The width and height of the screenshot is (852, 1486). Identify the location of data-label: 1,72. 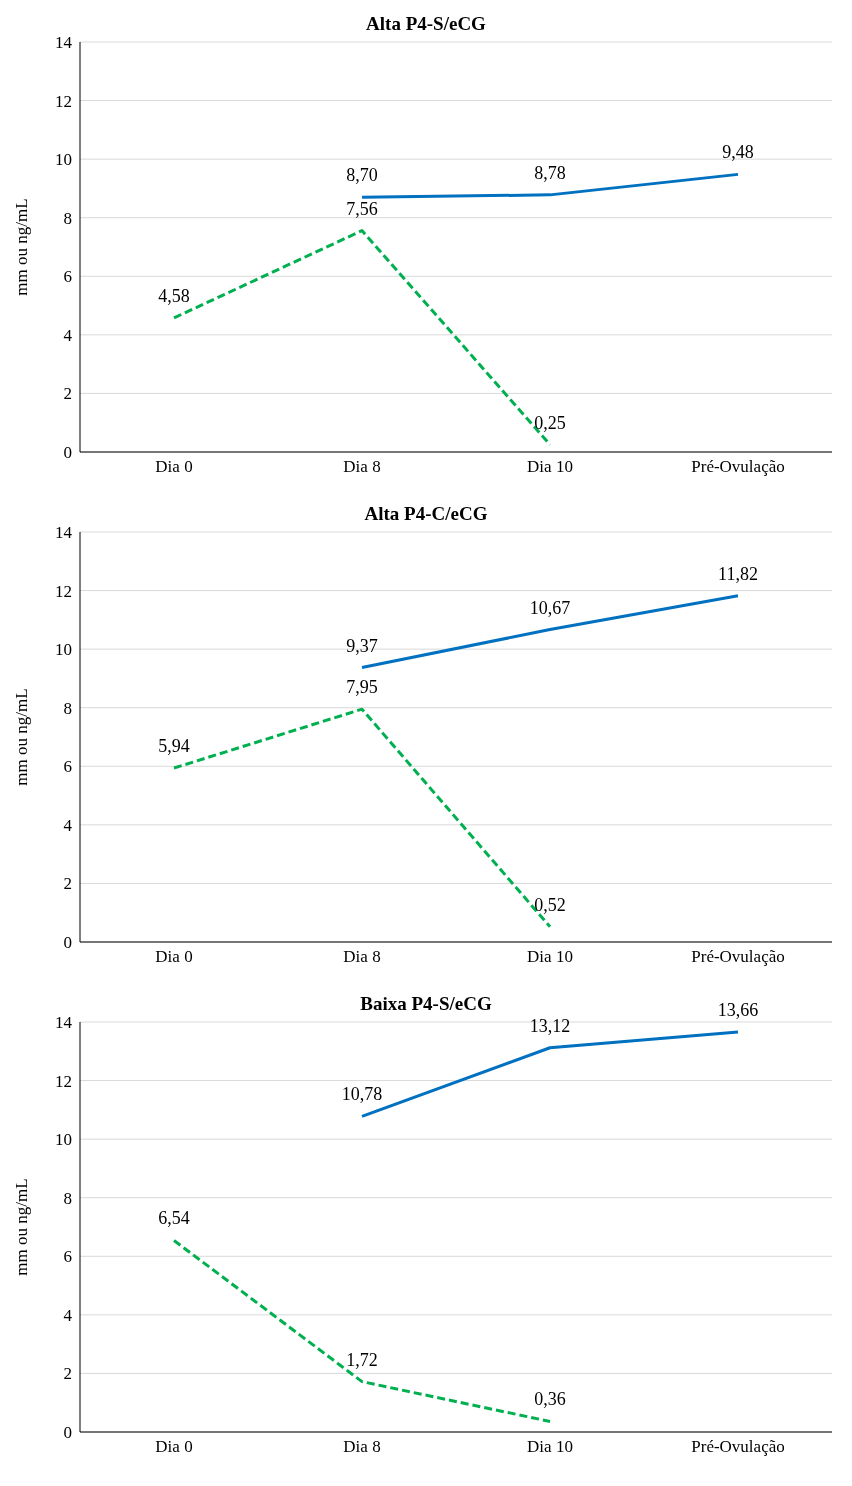
(362, 1359).